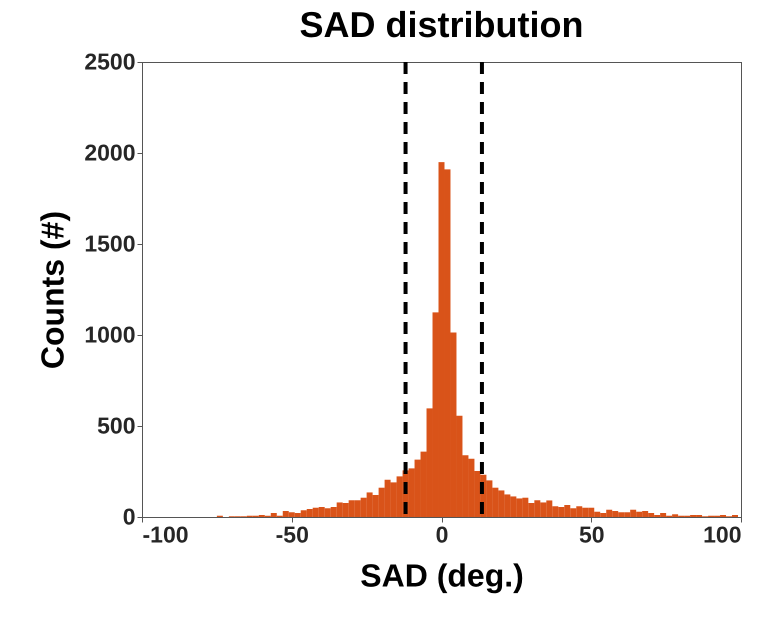  I want to click on y-tick-label: 1500, so click(110, 243).